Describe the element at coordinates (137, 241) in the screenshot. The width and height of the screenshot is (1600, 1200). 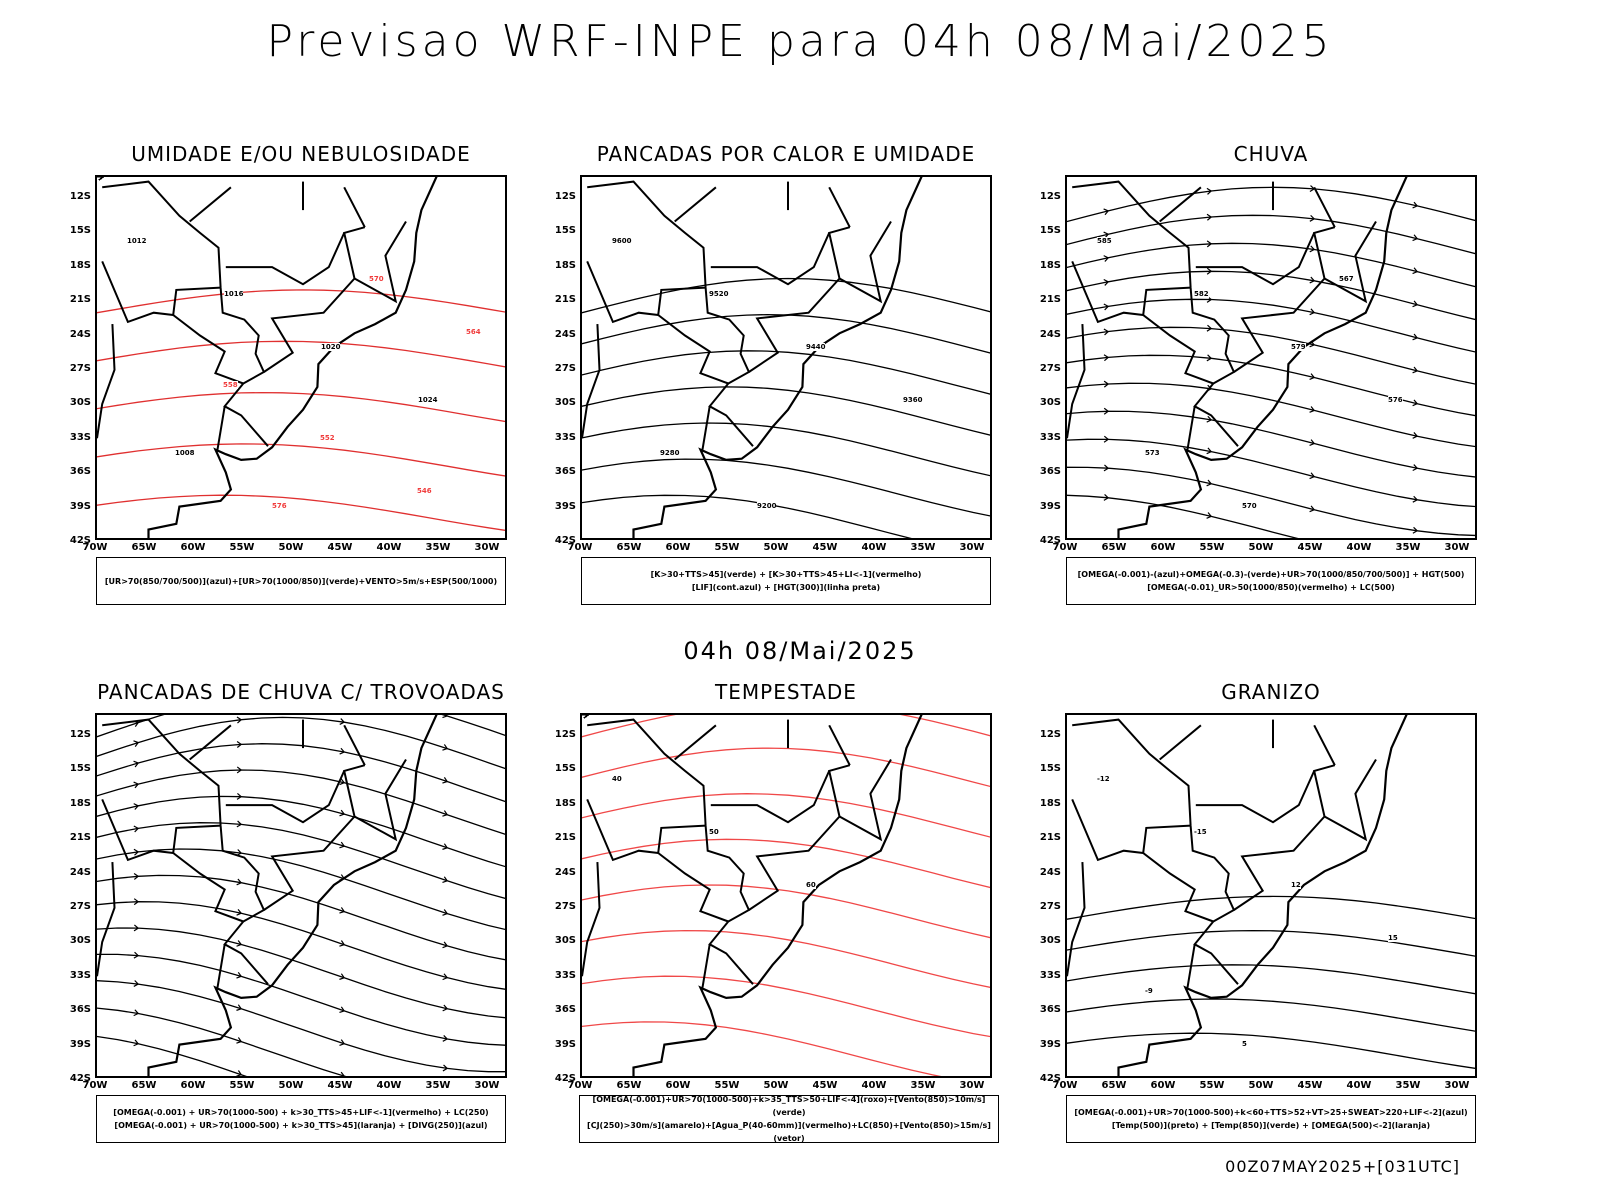
I see `contour-label: 1012` at that location.